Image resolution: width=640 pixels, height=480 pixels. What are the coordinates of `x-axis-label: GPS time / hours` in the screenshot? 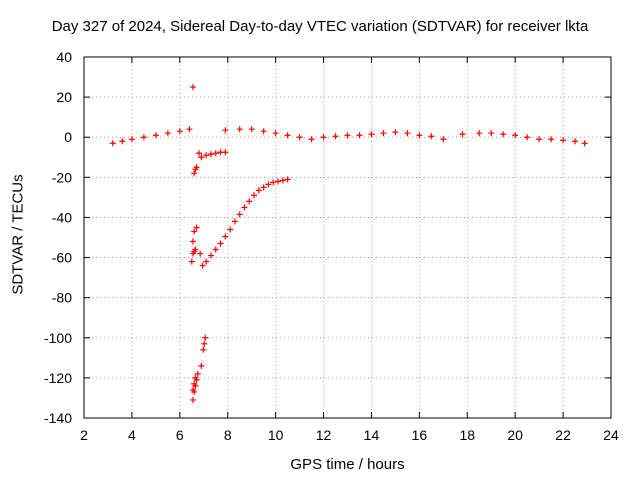 It's located at (347, 464).